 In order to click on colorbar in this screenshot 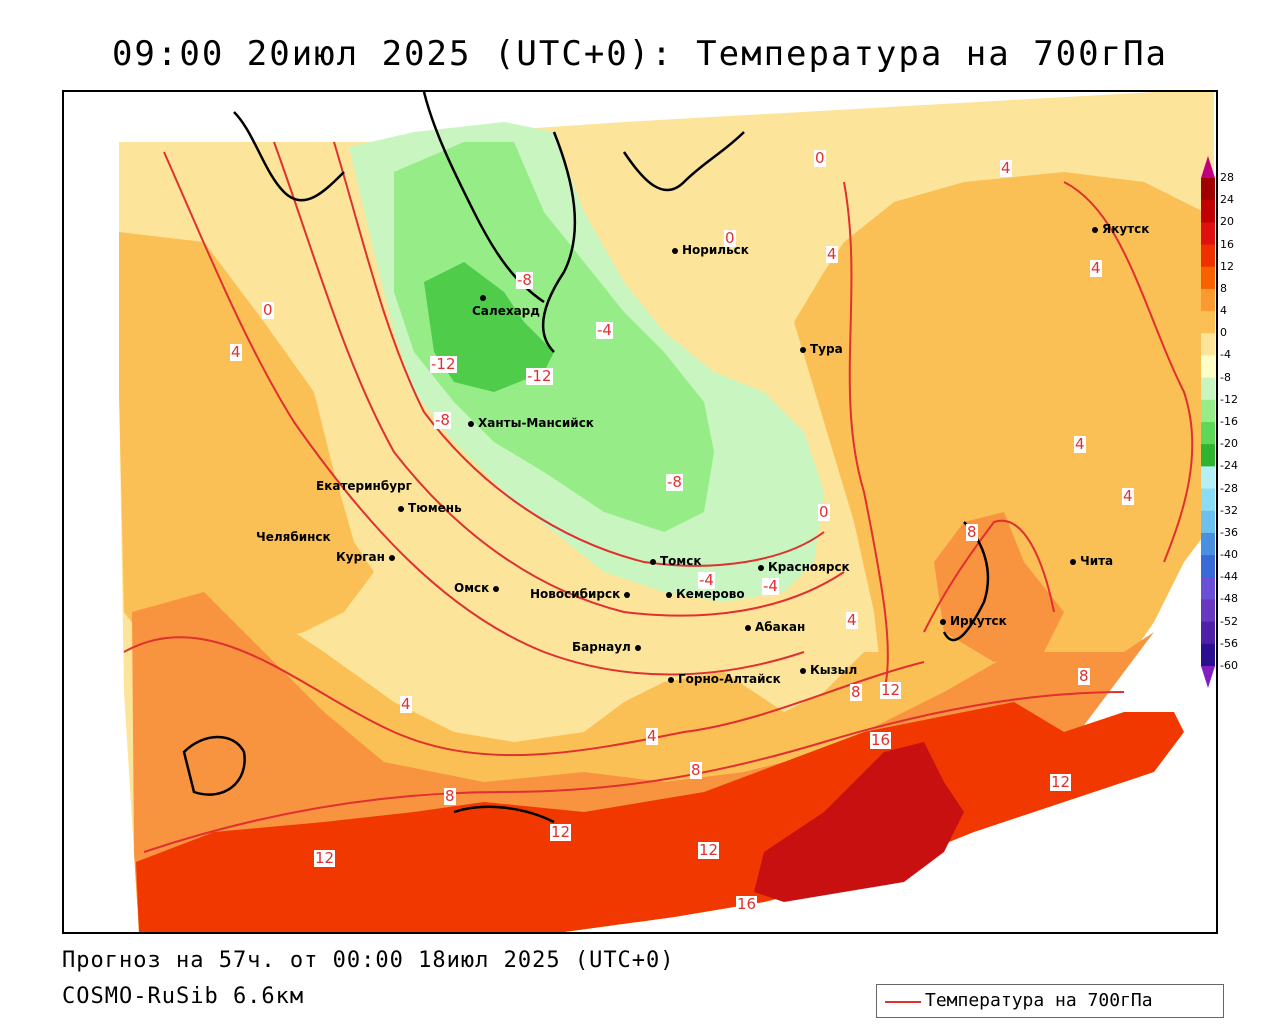, I will do `click(1208, 422)`.